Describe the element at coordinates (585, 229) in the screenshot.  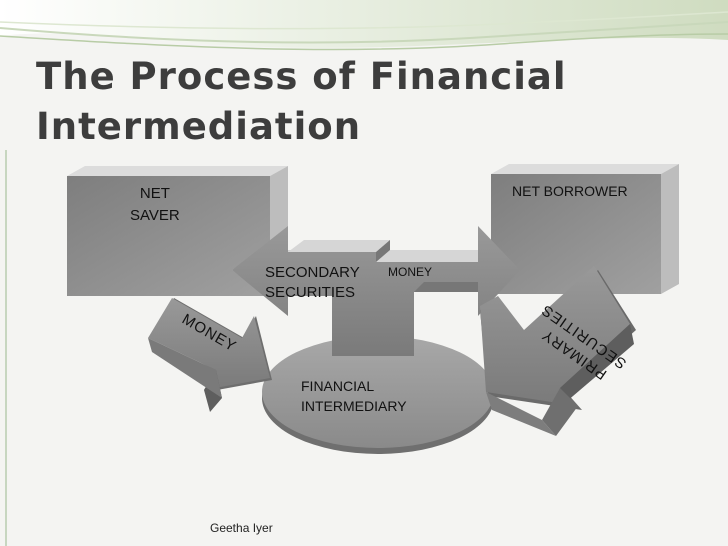
I see `net-borrower-box` at that location.